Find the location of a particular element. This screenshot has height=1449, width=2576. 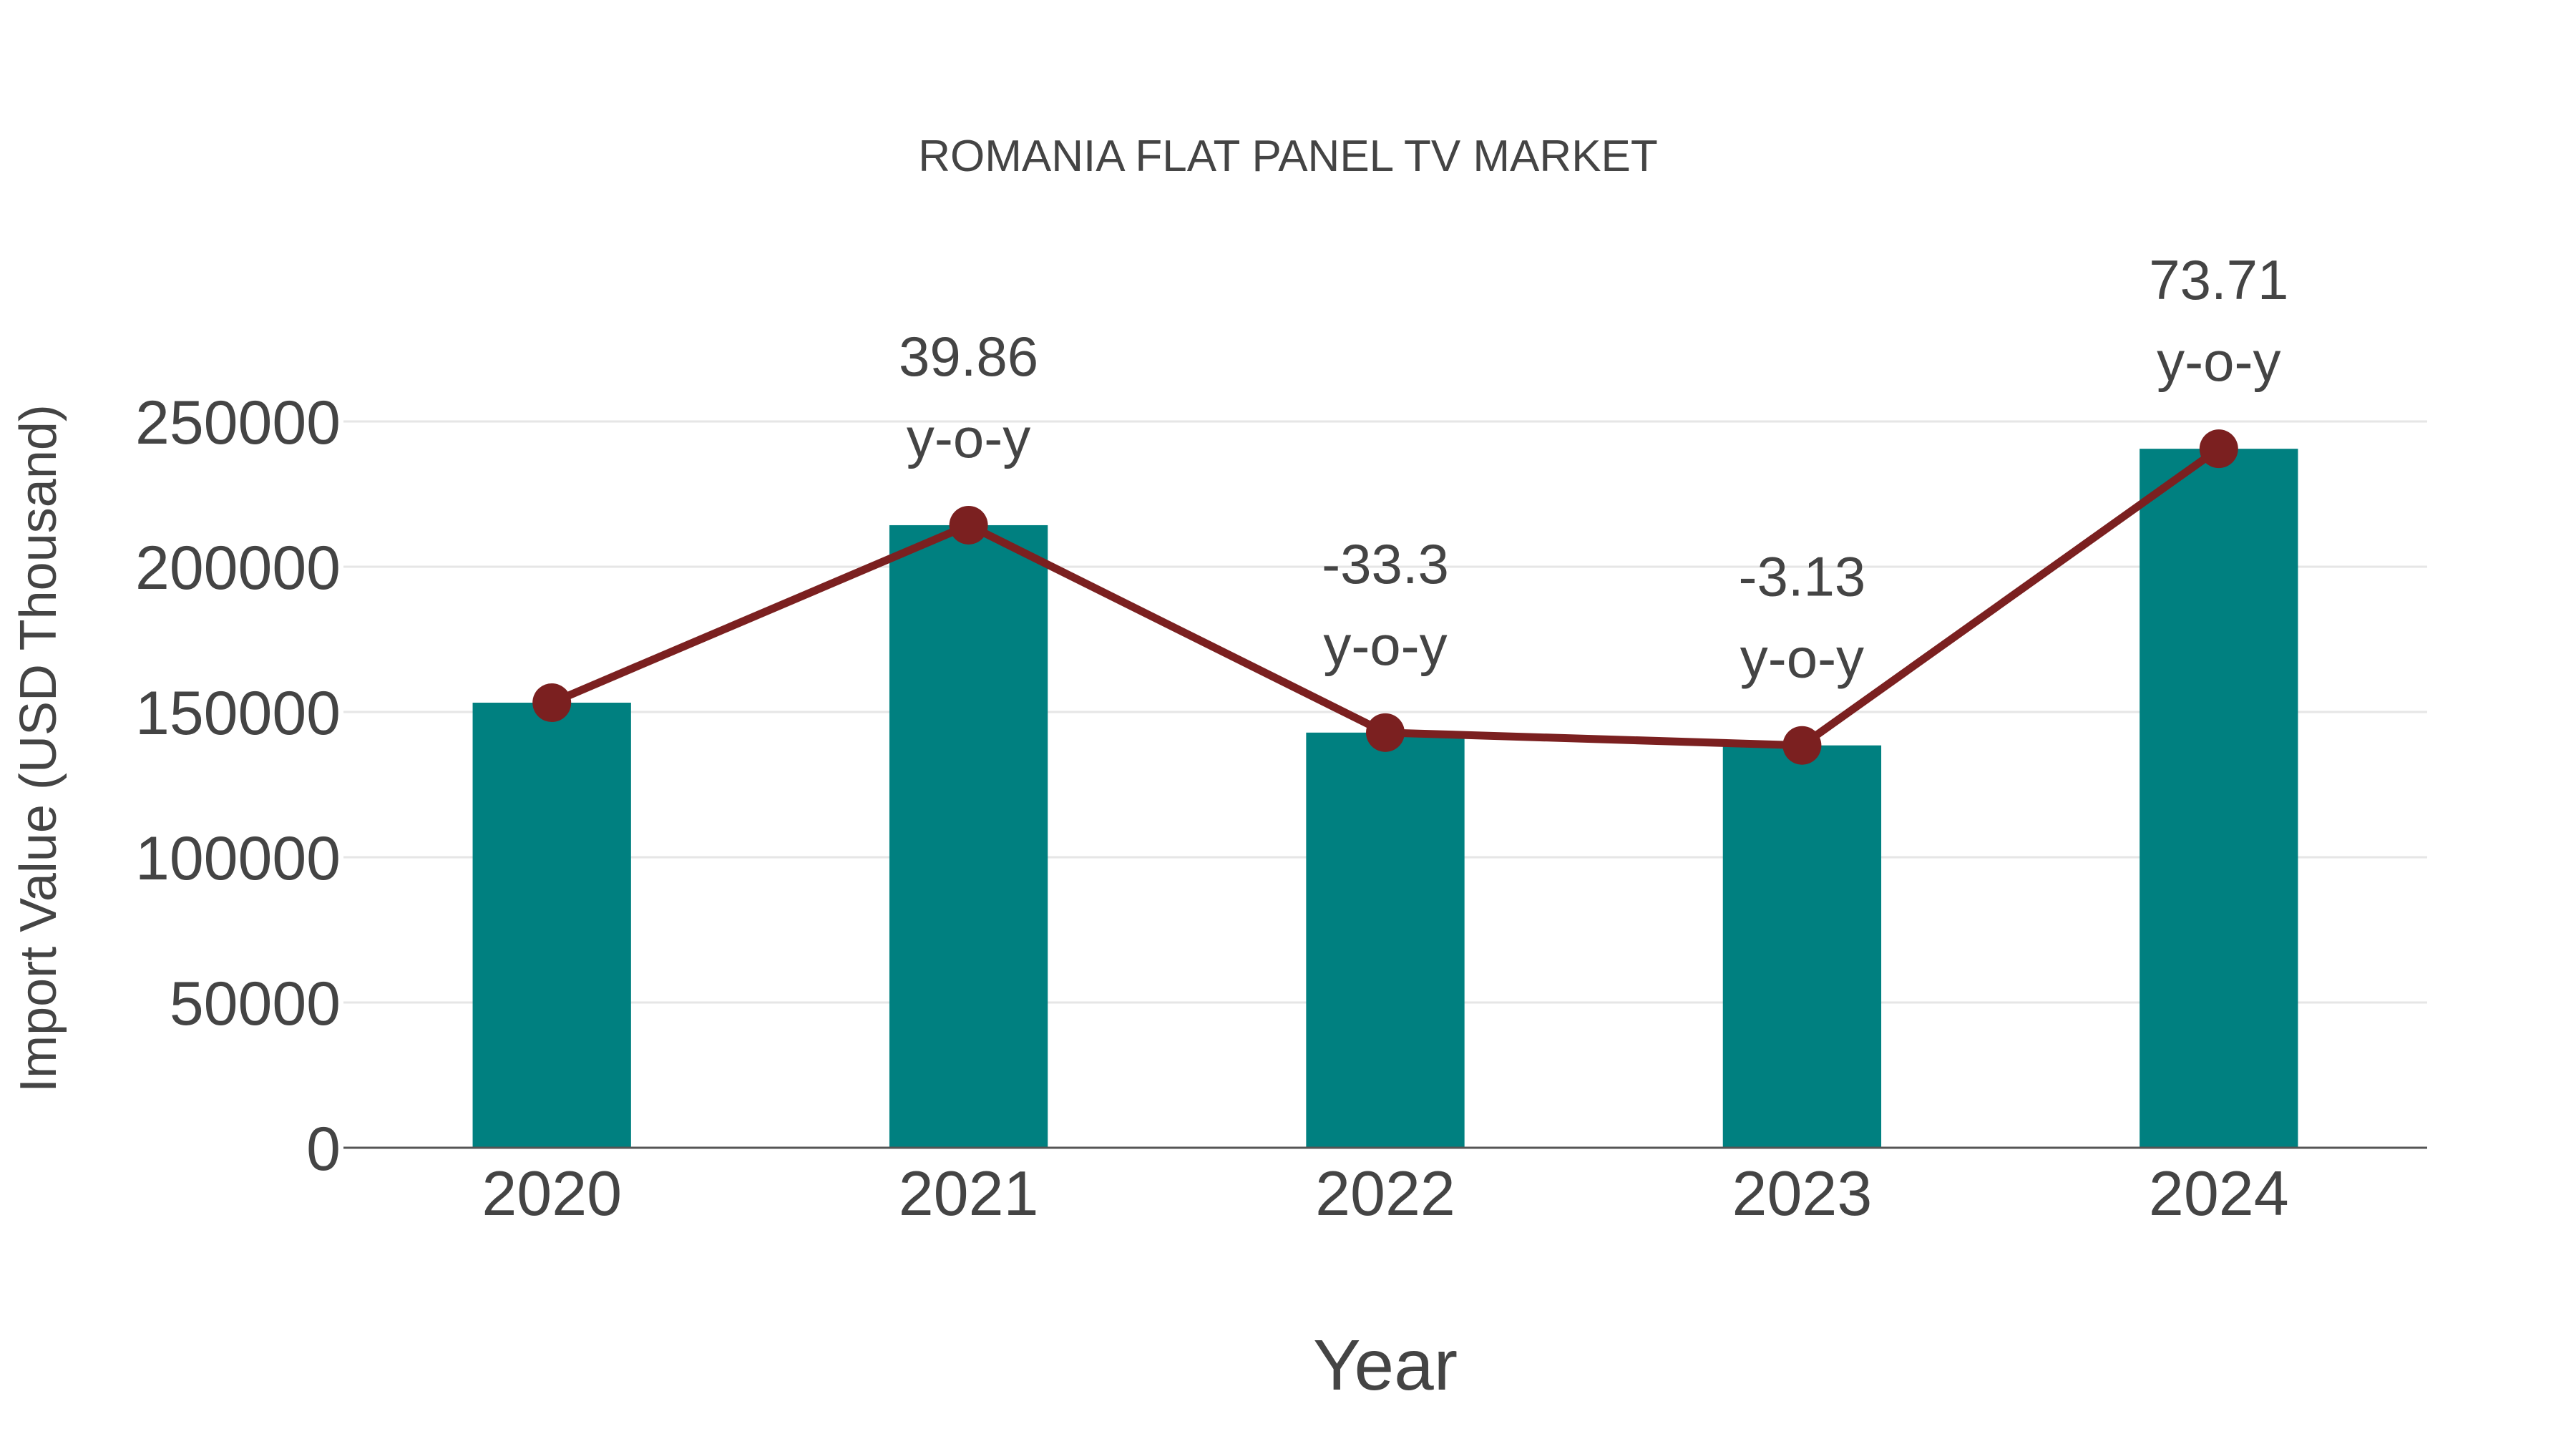

bar-2022 is located at coordinates (1385, 940).